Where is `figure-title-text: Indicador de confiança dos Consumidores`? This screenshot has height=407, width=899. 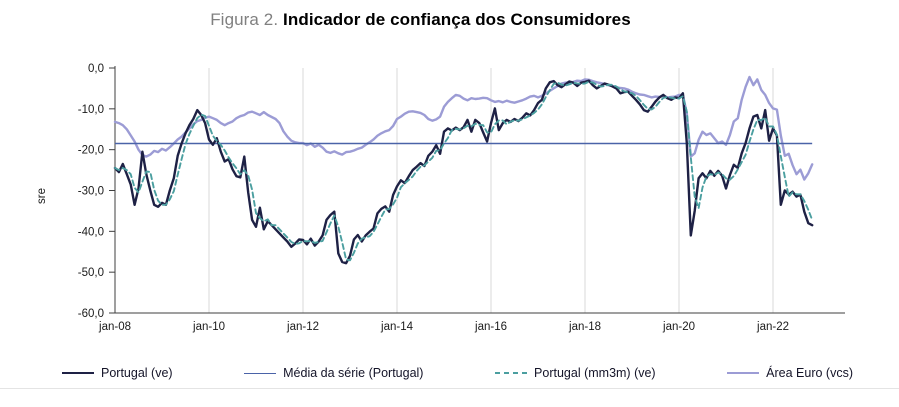 figure-title-text: Indicador de confiança dos Consumidores is located at coordinates (457, 19).